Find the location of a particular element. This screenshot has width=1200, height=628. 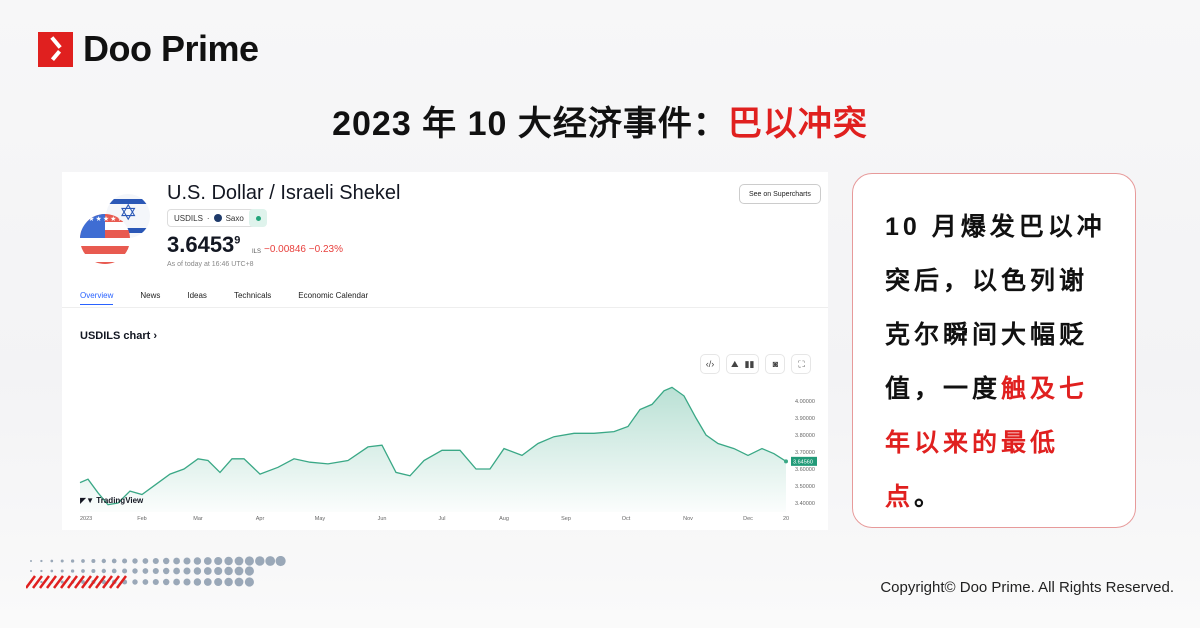

x-tick-label: 2023 is located at coordinates (86, 519).